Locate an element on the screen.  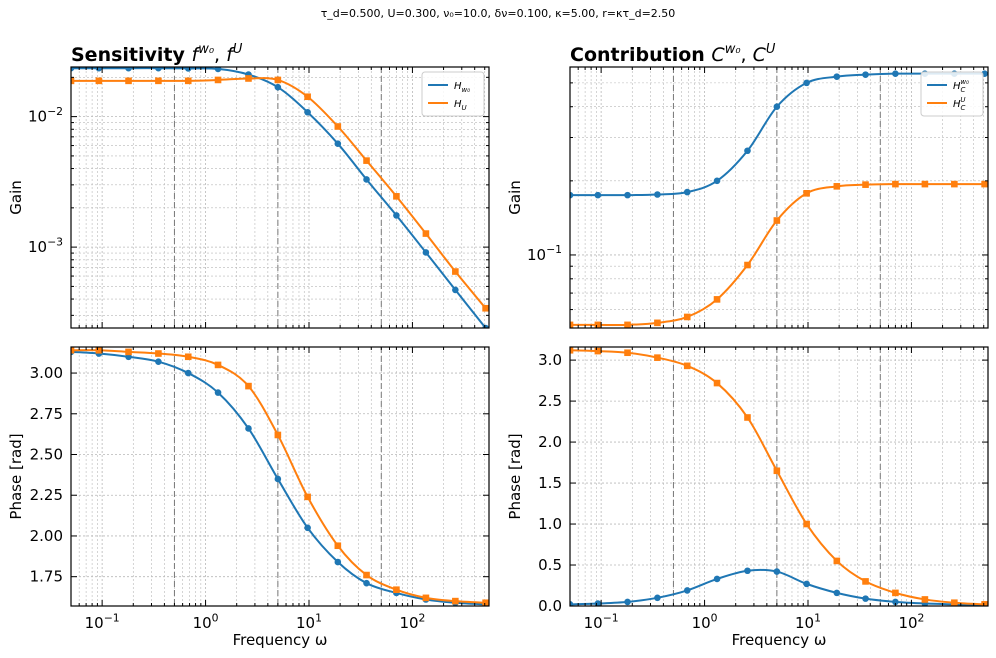
y-tick-label: 10⁻² is located at coordinates (45, 115).